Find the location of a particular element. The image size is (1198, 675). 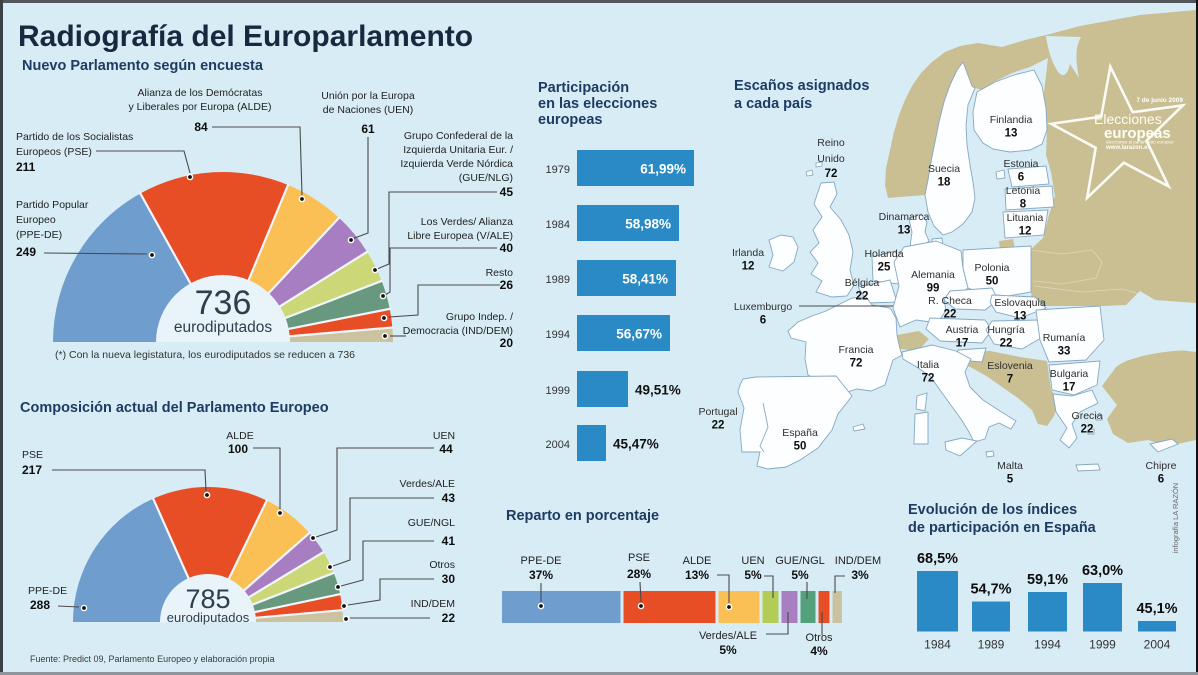

svg-text: Europeo is located at coordinates (36, 220).